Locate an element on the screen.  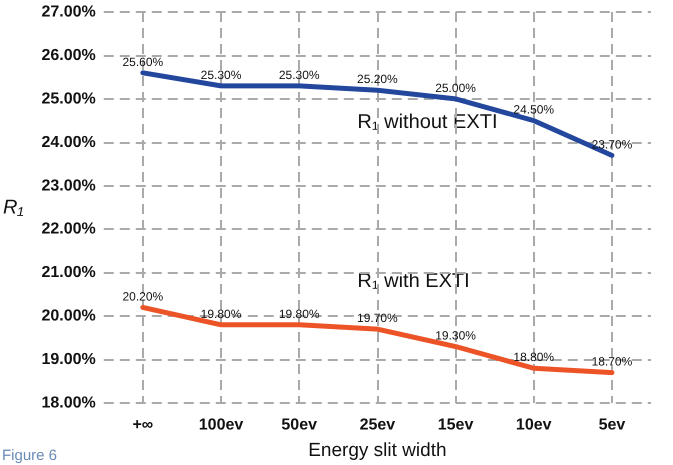
data-label: 18.70% is located at coordinates (612, 361).